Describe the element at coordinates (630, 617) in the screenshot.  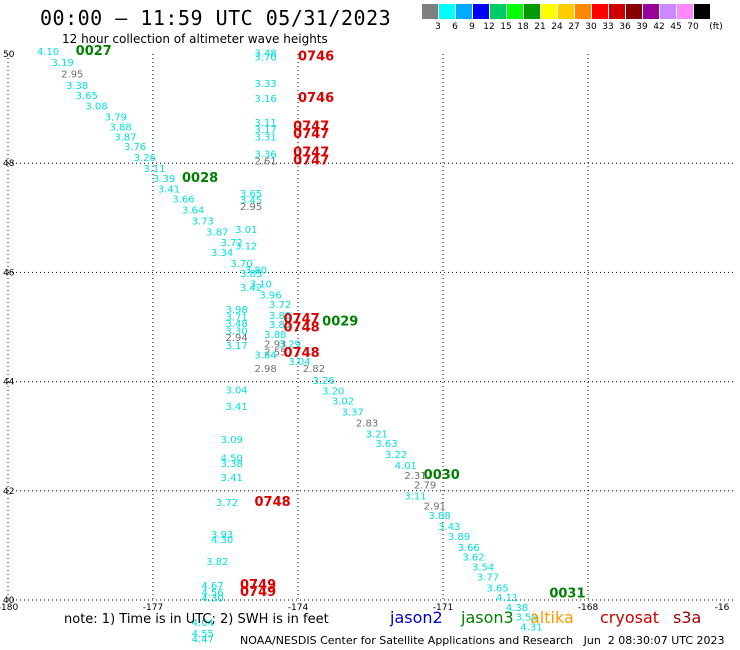
I see `legend-cryosat: cryosat` at that location.